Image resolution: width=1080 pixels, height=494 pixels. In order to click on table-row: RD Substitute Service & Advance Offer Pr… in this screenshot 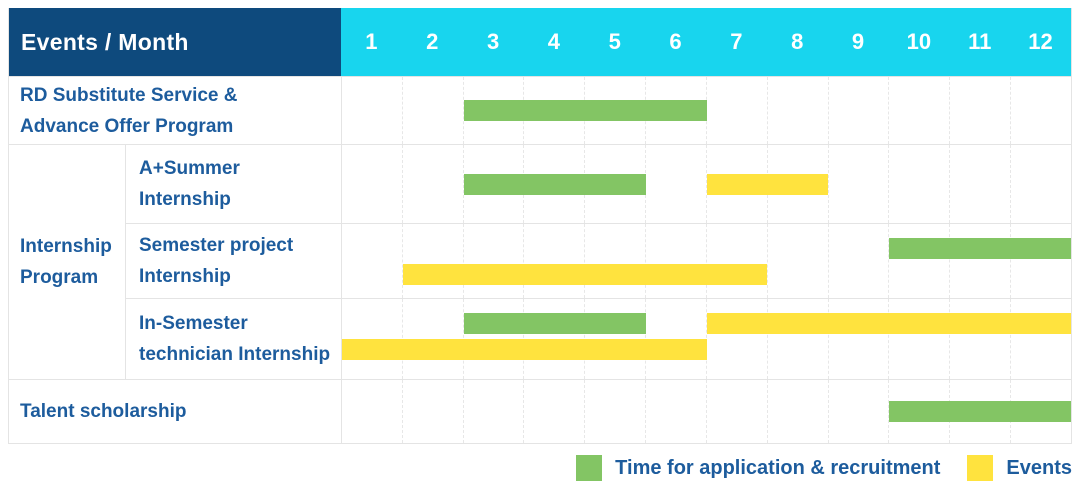, I will do `click(540, 110)`.